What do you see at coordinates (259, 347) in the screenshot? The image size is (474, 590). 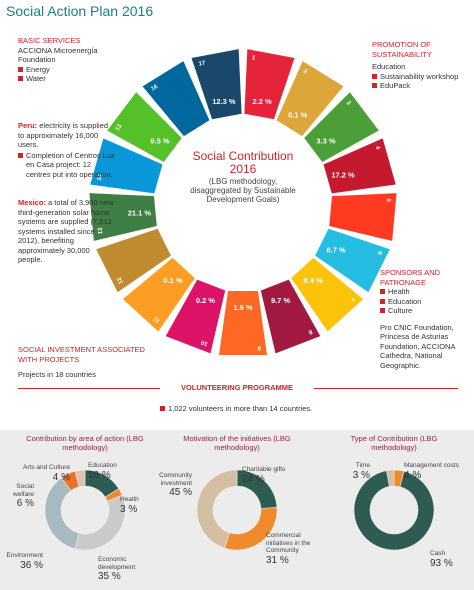 I see `goal-number: 9` at bounding box center [259, 347].